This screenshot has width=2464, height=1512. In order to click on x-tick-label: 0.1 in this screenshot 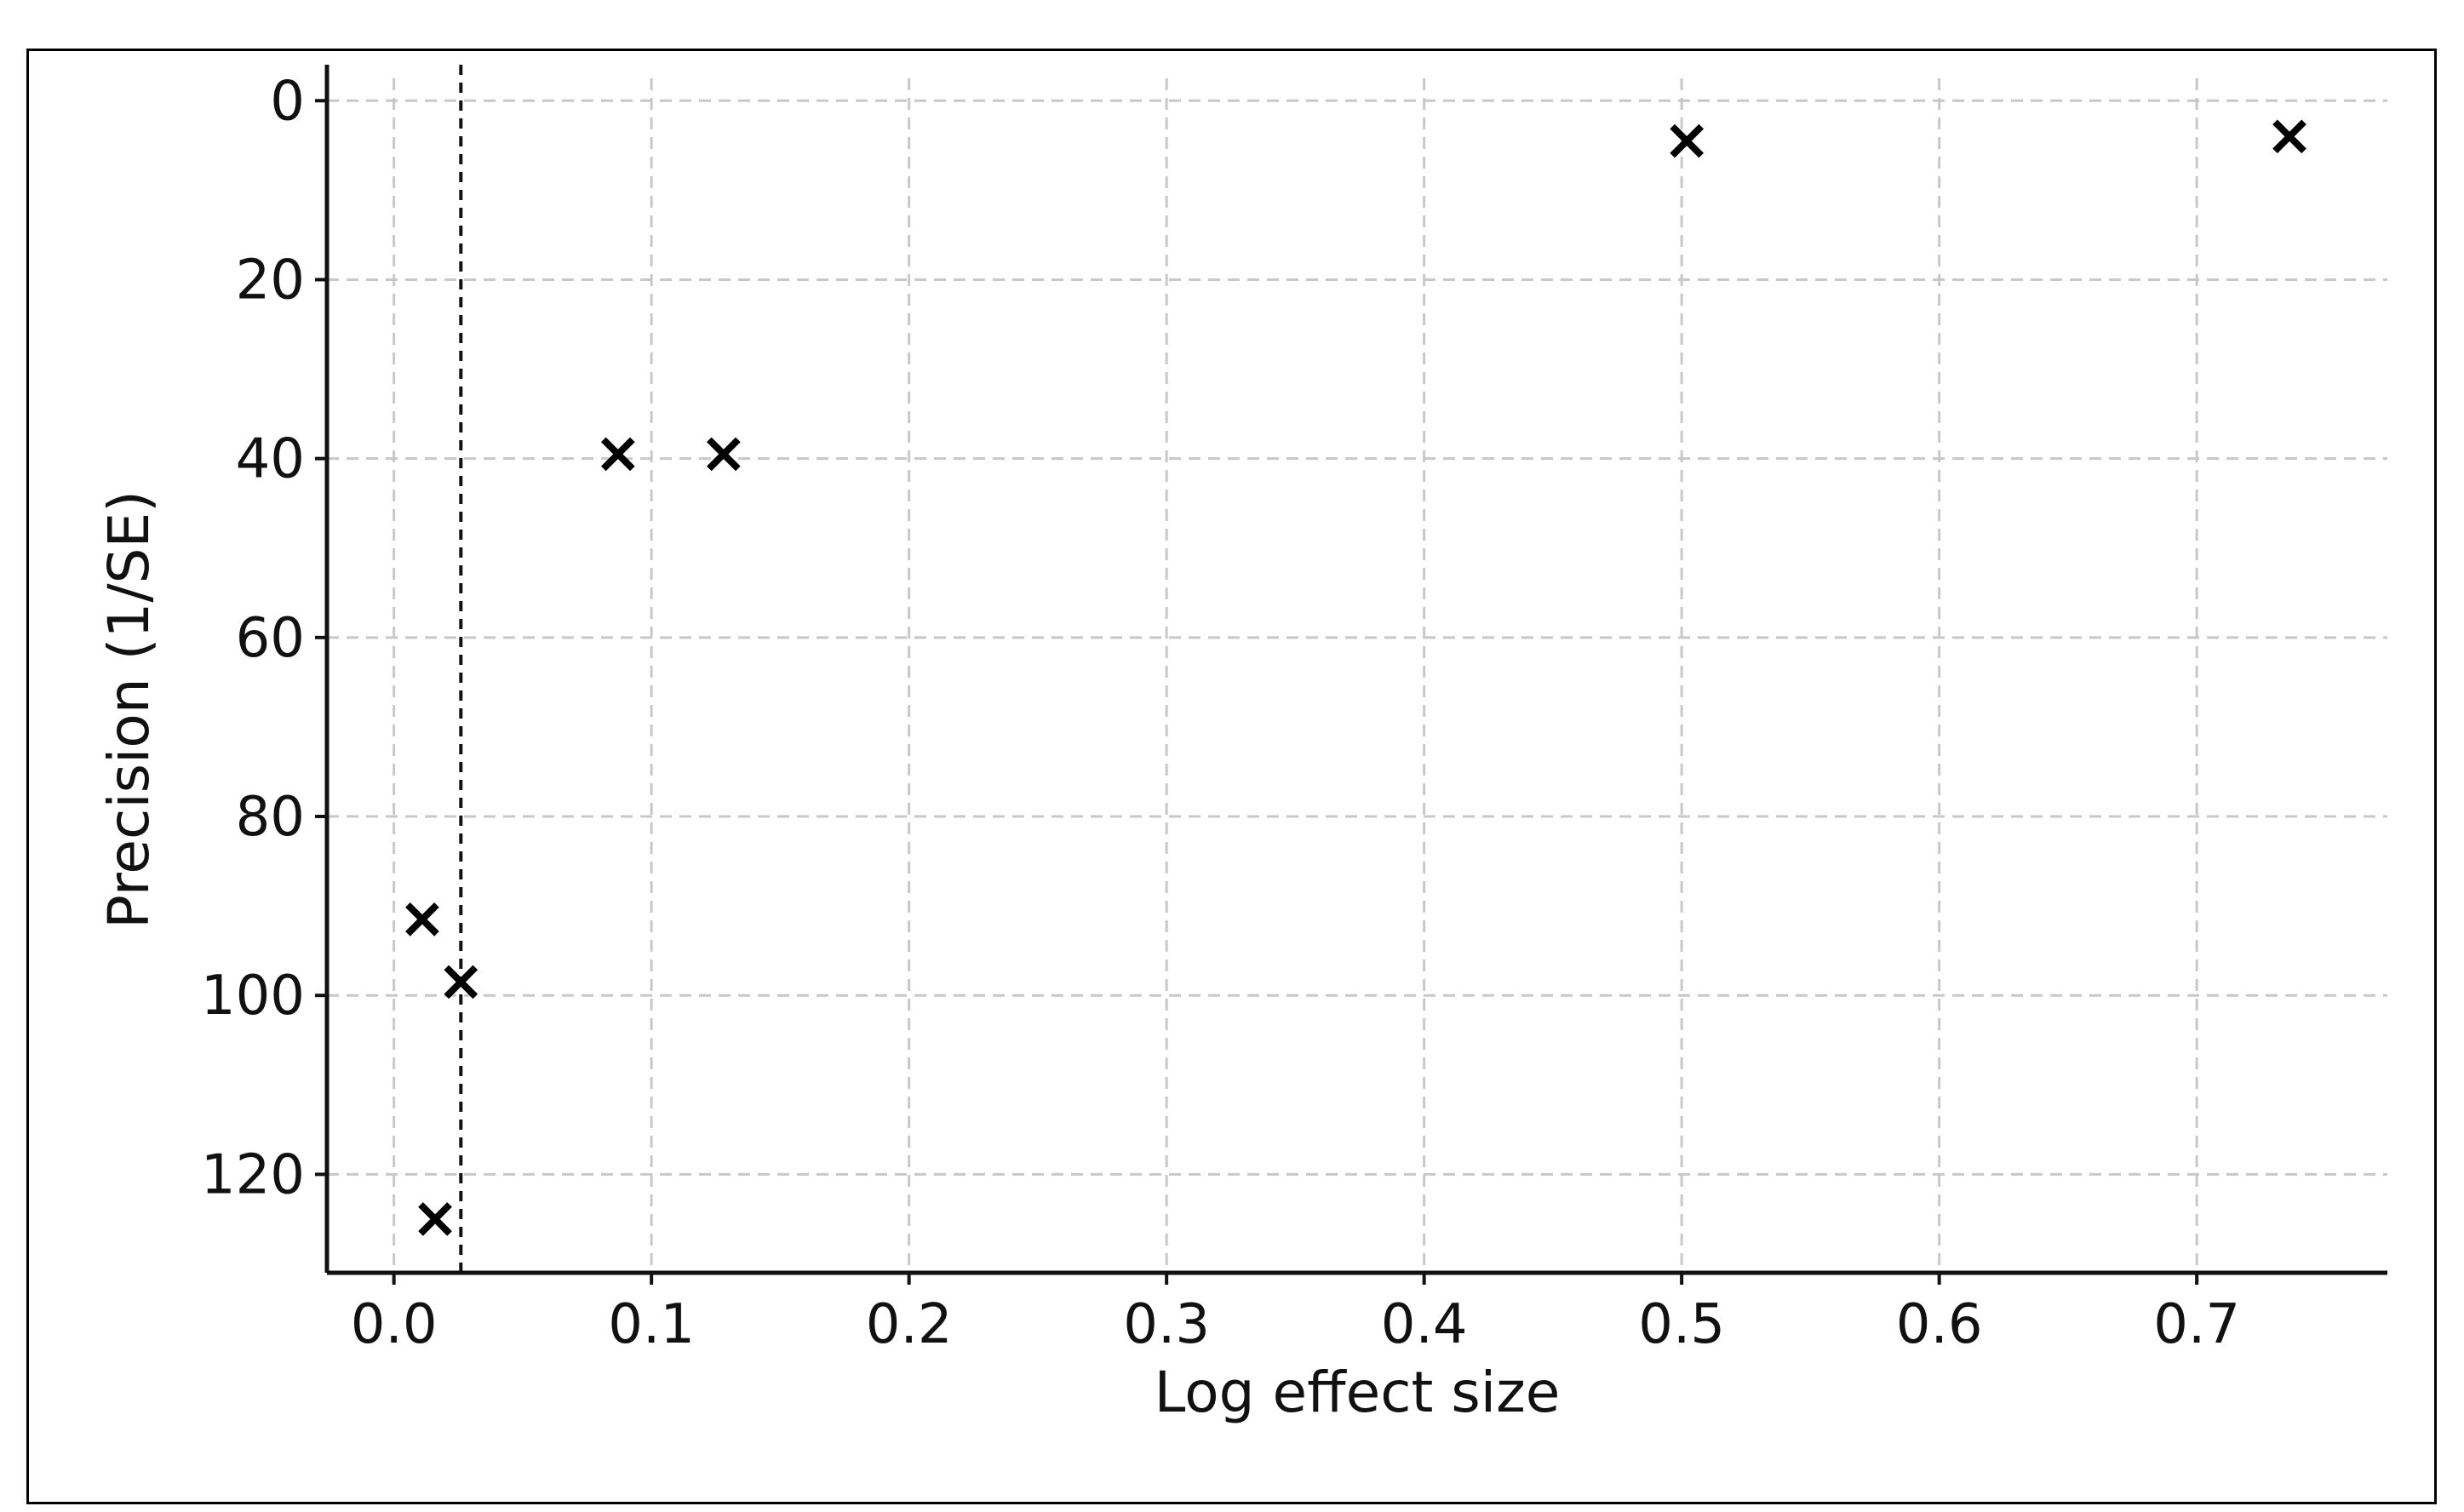, I will do `click(651, 1324)`.